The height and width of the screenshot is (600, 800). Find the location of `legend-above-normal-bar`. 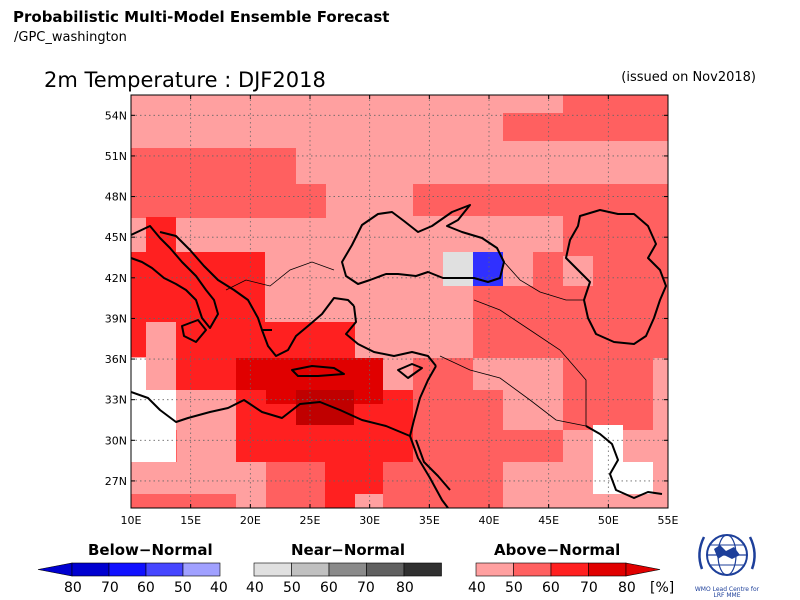

legend-above-normal-bar is located at coordinates (568, 569).